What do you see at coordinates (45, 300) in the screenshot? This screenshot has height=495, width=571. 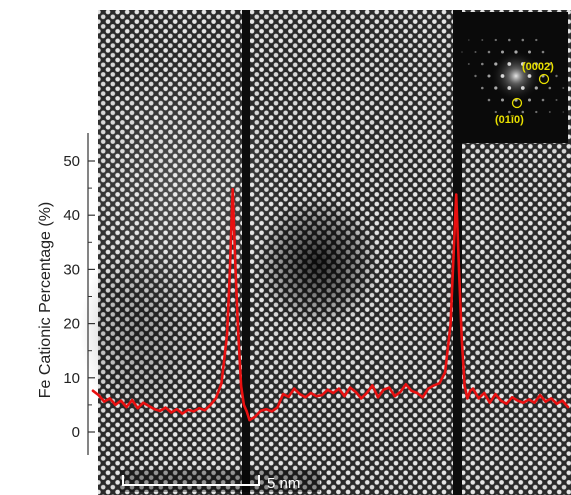 I see `y-axis-label: Fe Cationic Percentage (%)` at bounding box center [45, 300].